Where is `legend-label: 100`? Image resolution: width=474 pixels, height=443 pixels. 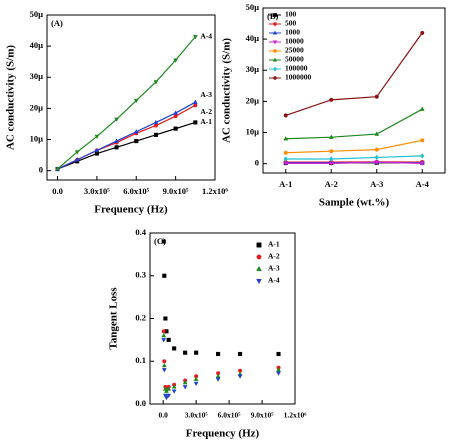
legend-label: 100 is located at coordinates (291, 14).